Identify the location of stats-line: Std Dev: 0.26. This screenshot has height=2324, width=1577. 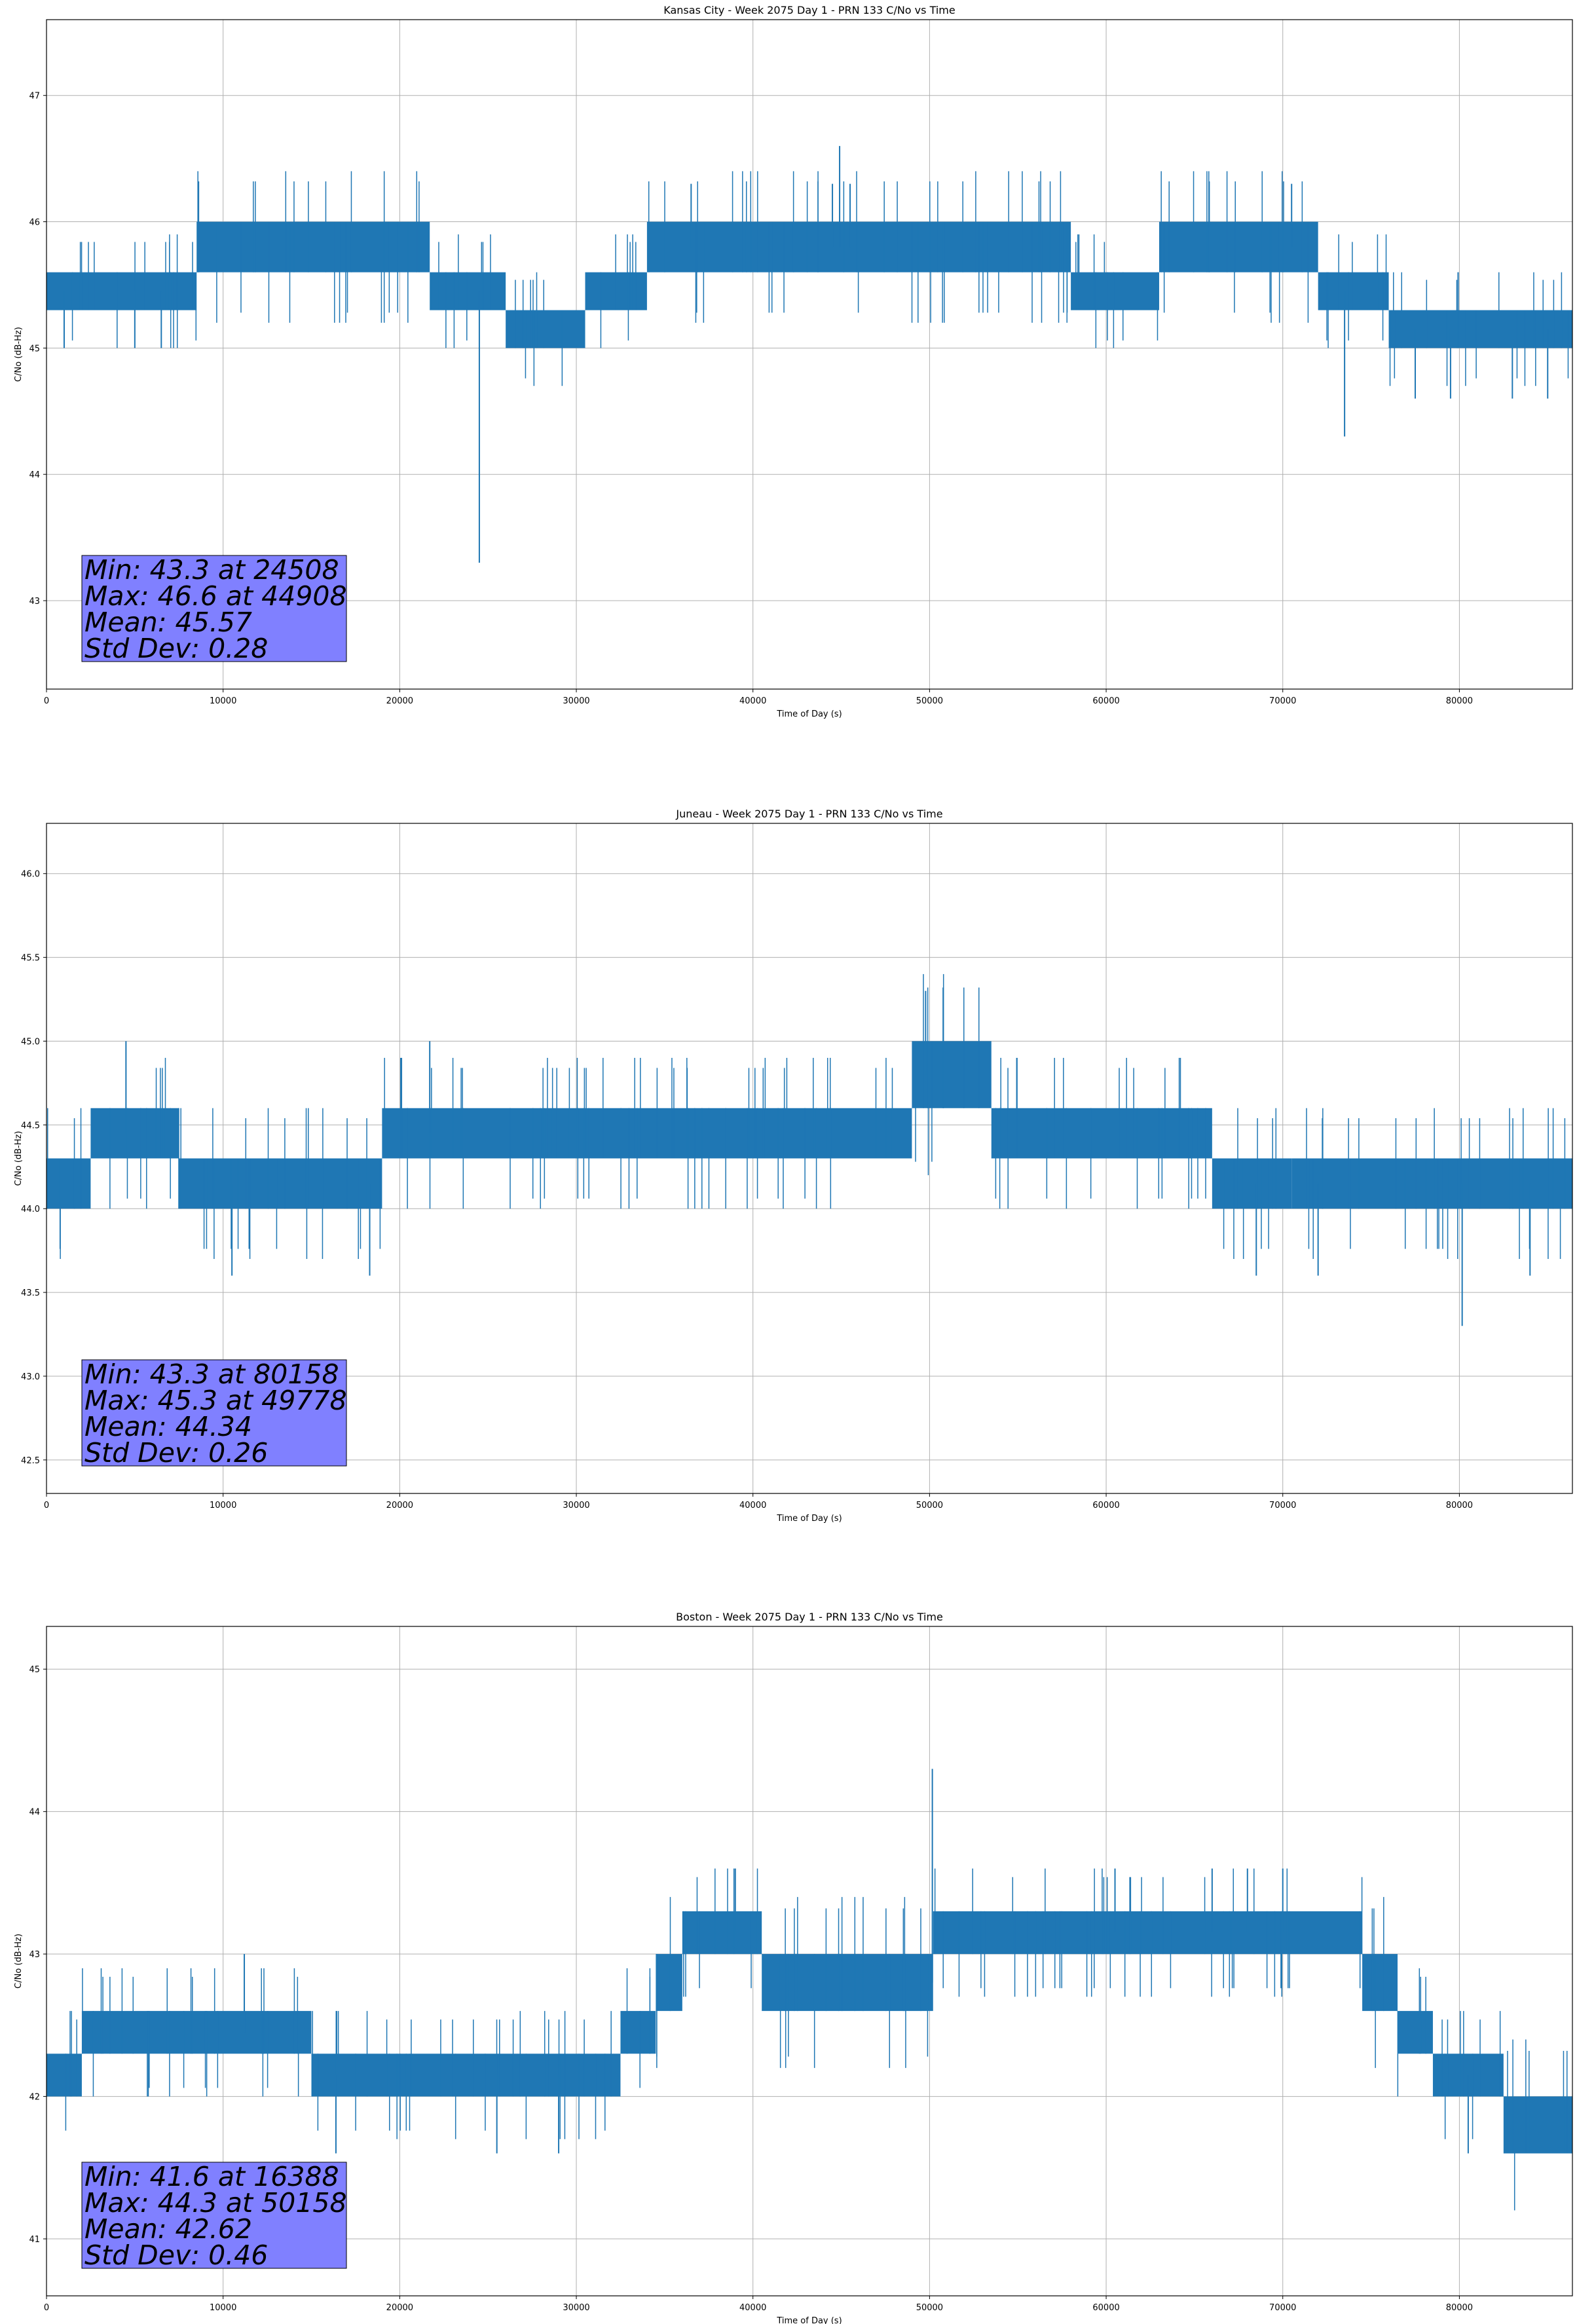
(176, 1453).